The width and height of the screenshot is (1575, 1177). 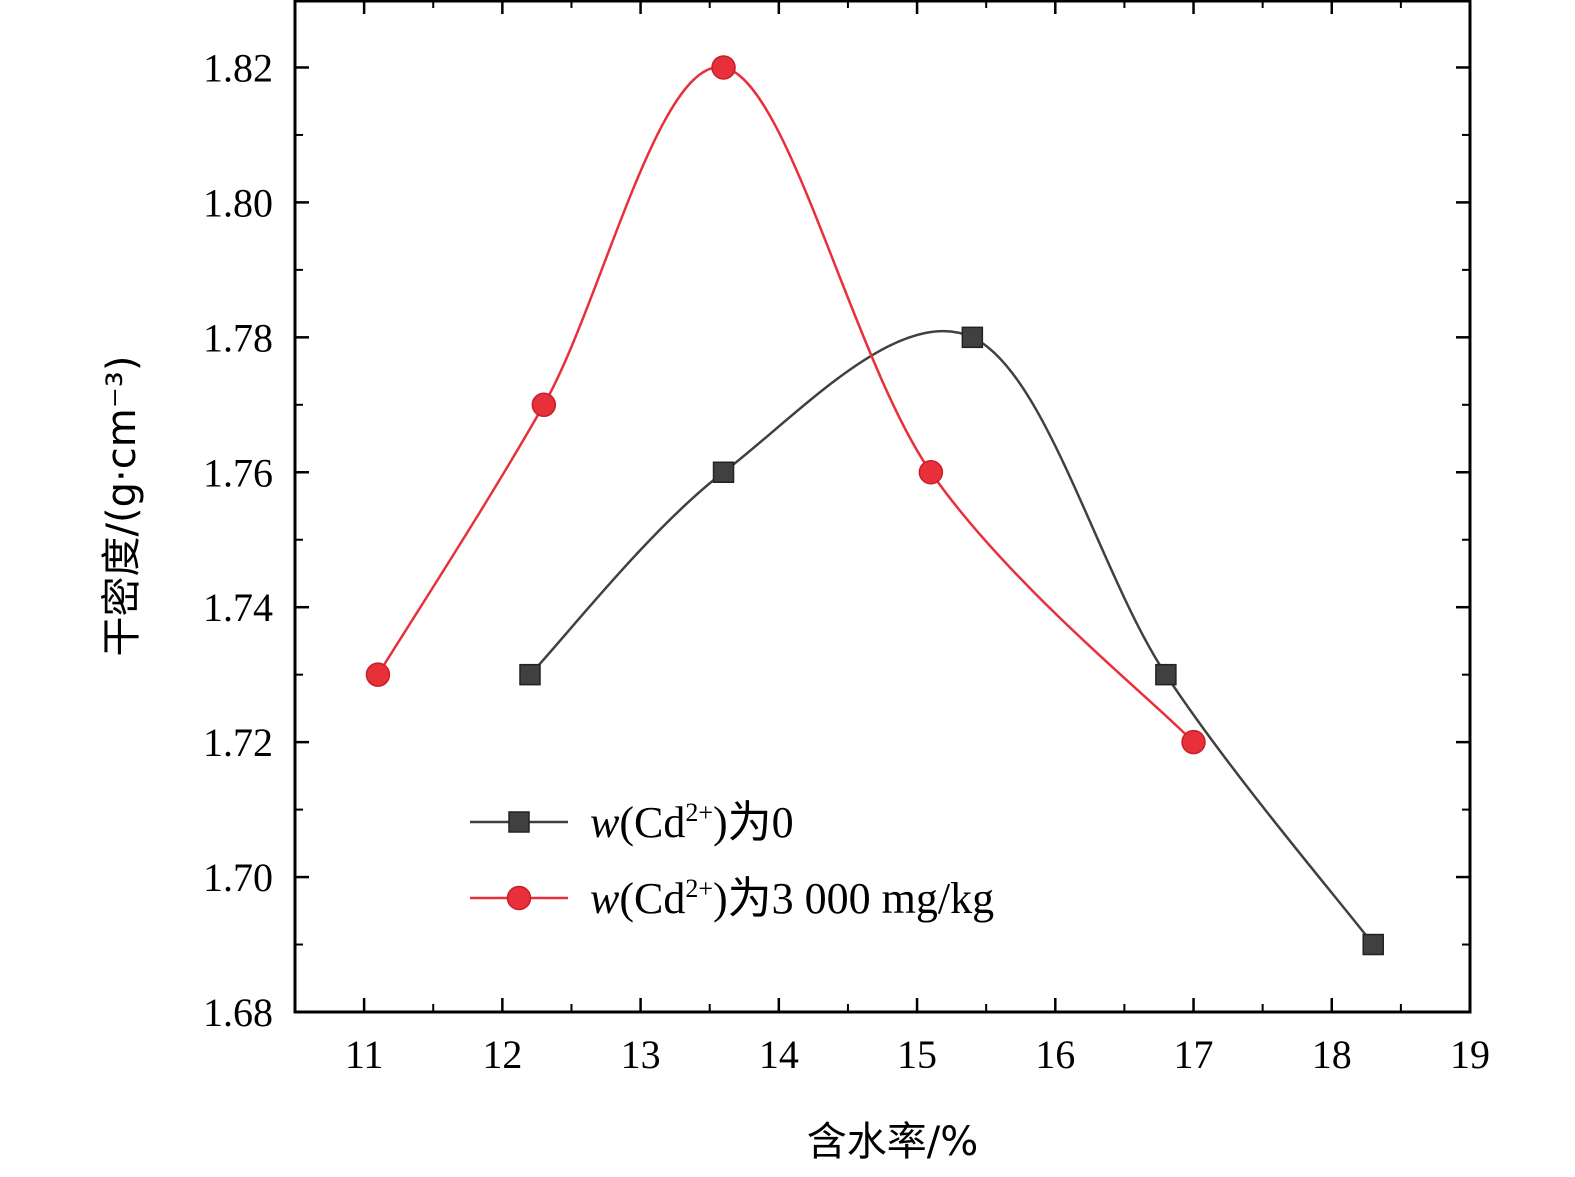 I want to click on x-tick-label: 18, so click(x=1332, y=1054).